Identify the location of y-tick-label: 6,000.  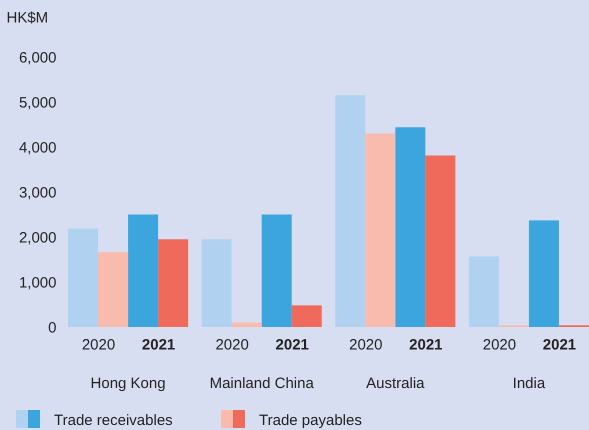
(37, 58).